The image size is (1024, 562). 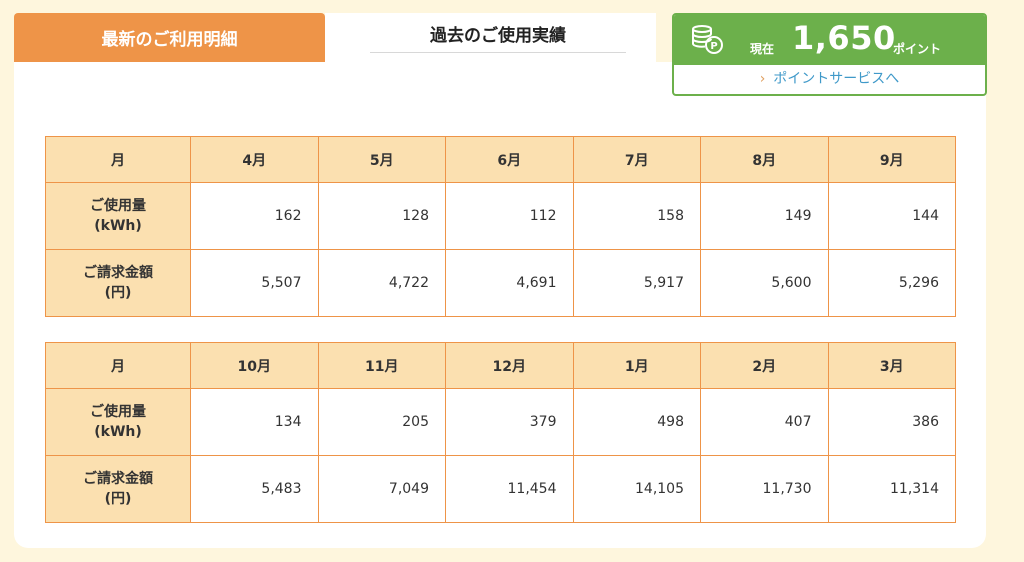 I want to click on bill-cell: 7,049, so click(x=381, y=489).